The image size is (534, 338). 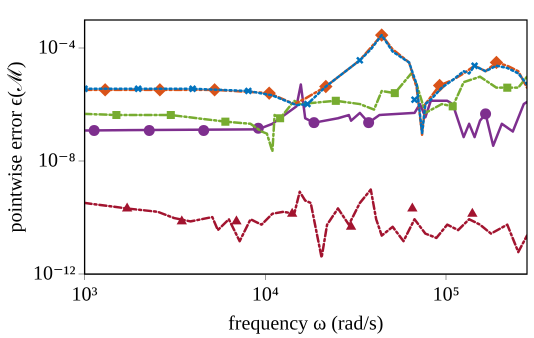 What do you see at coordinates (15, 147) in the screenshot?
I see `y-axis-title: pointwise error ϵ(ℳ)` at bounding box center [15, 147].